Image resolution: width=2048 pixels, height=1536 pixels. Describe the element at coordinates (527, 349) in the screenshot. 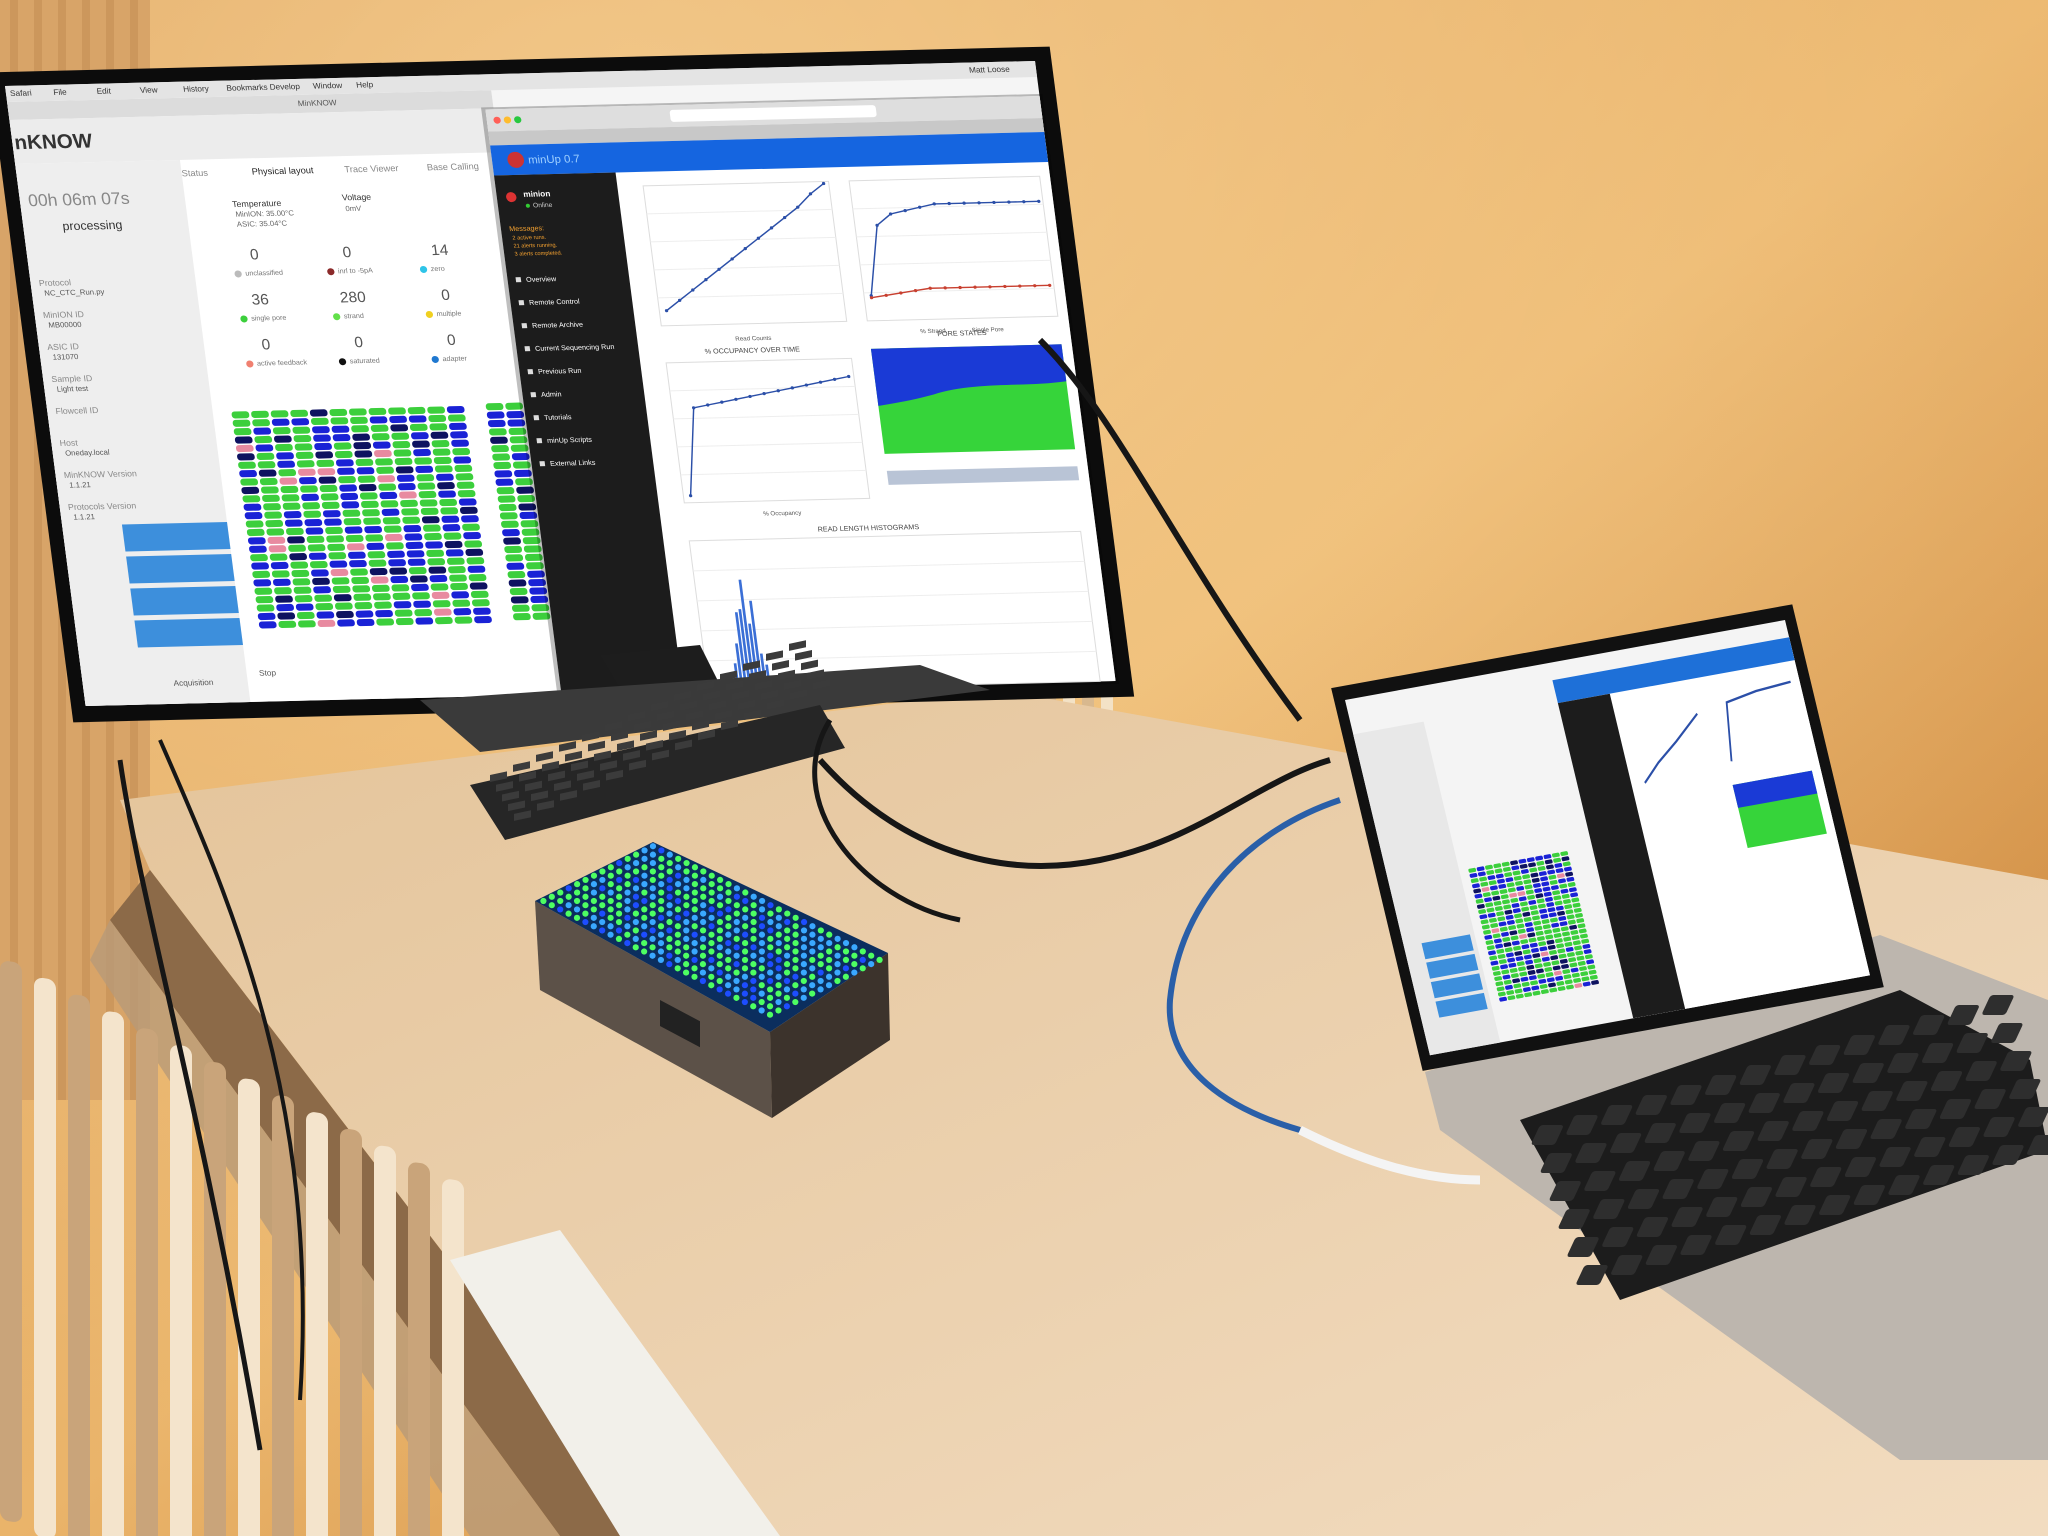

I see `nav-icon` at that location.